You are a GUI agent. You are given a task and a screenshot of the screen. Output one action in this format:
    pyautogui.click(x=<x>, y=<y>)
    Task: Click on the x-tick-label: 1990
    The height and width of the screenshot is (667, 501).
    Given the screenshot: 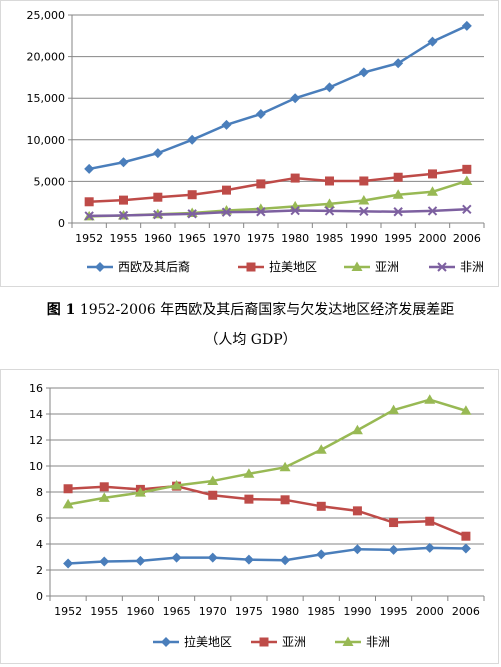 What is the action you would take?
    pyautogui.click(x=357, y=611)
    